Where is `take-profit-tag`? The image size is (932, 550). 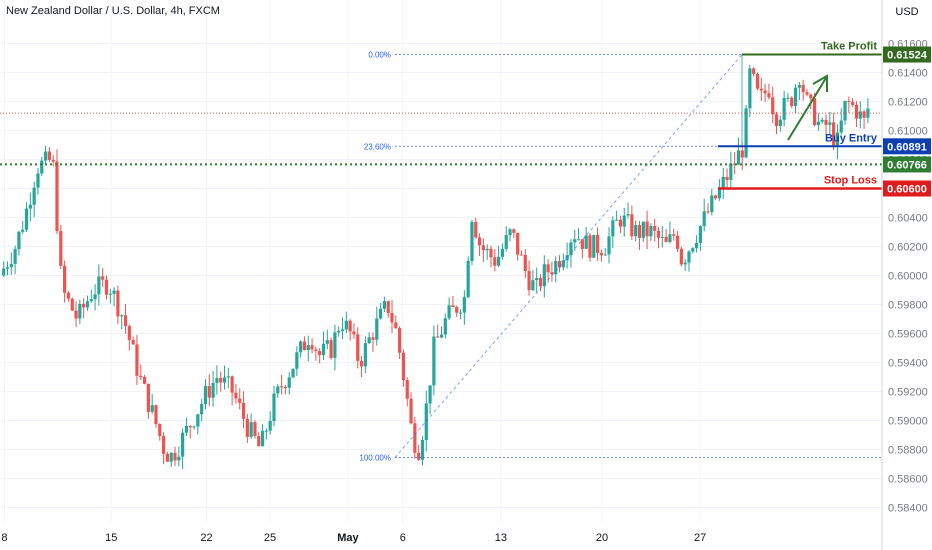
take-profit-tag is located at coordinates (907, 54).